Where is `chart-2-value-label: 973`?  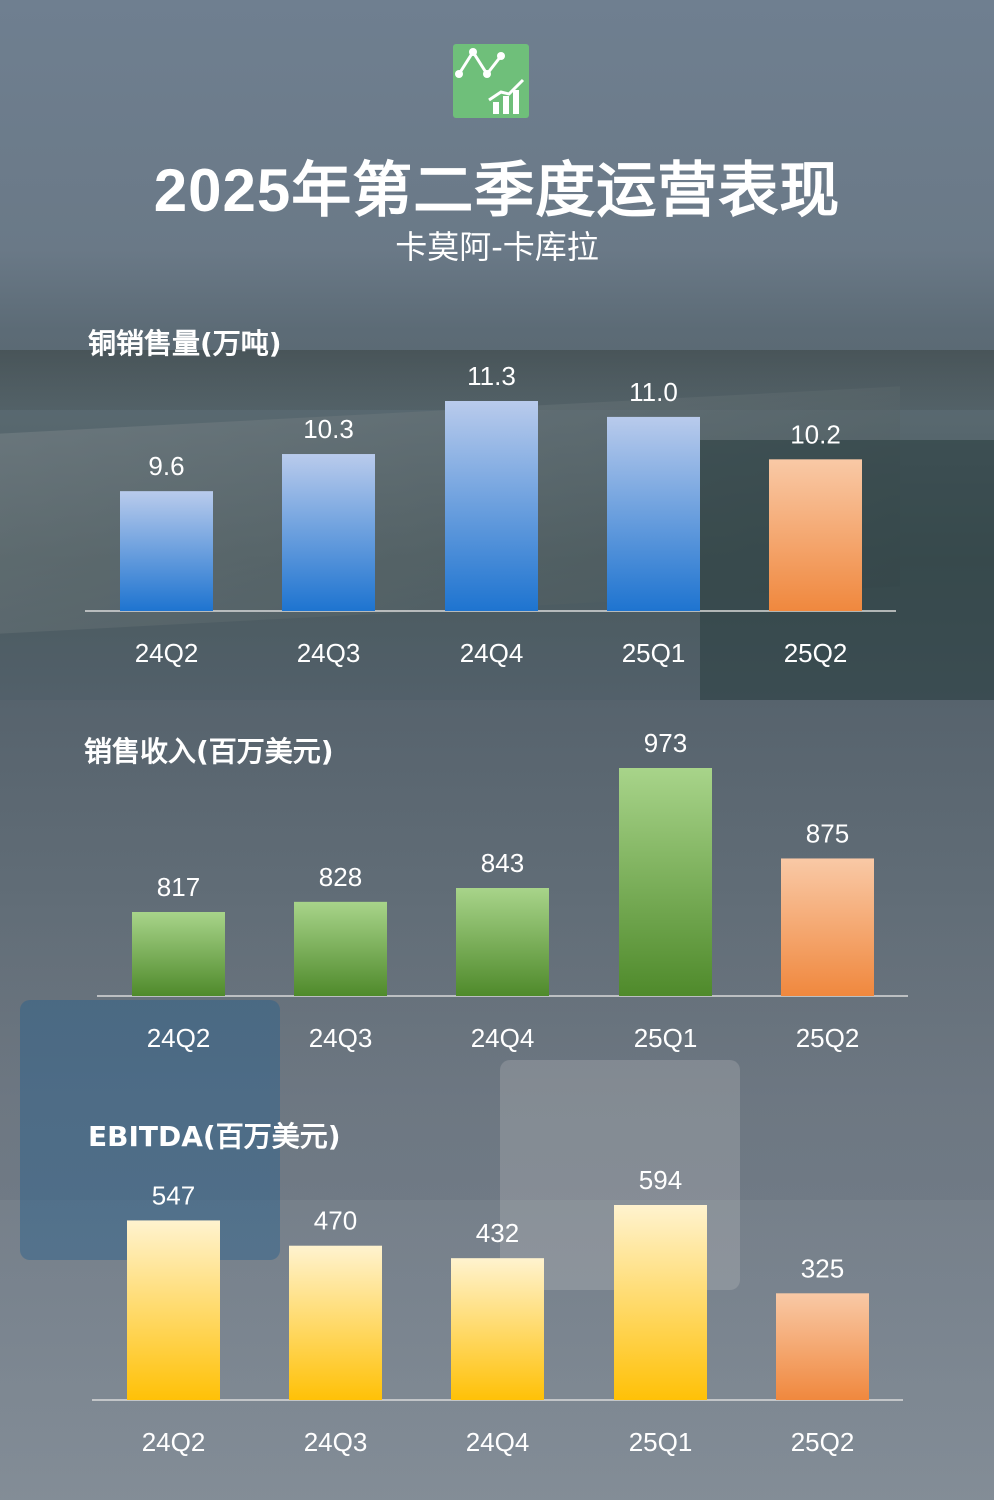
chart-2-value-label: 973 is located at coordinates (665, 743).